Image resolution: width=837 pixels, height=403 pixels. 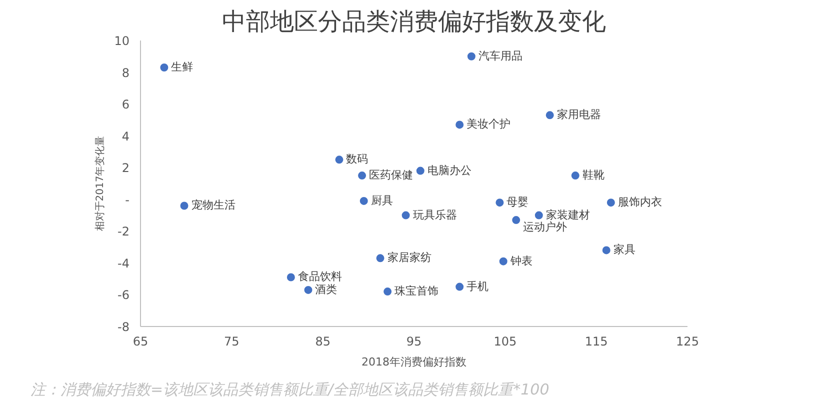 I want to click on x-tick-label: 75, so click(x=232, y=341).